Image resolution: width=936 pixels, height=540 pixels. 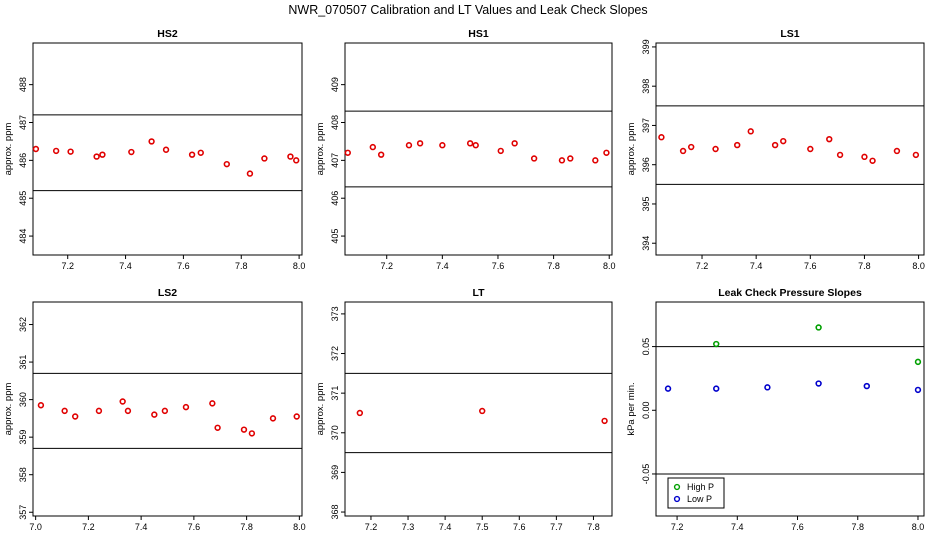 What do you see at coordinates (700, 487) in the screenshot?
I see `legend-label: High P` at bounding box center [700, 487].